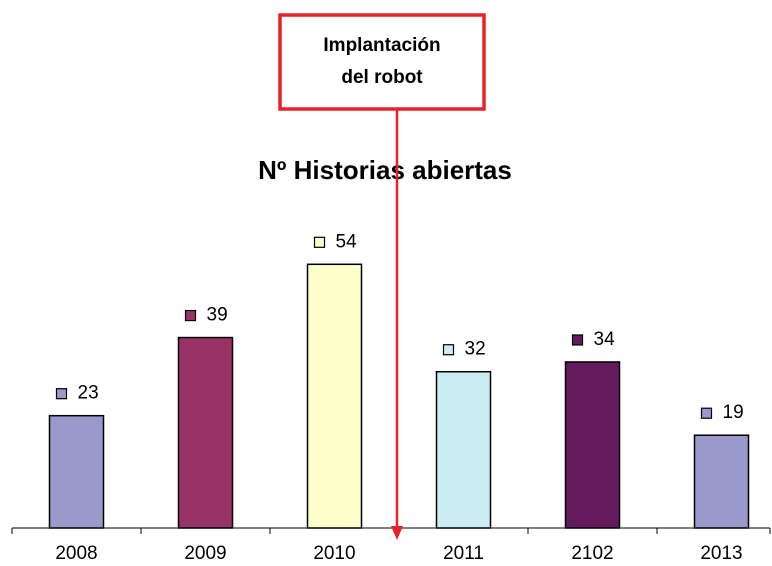 The width and height of the screenshot is (772, 566). What do you see at coordinates (76, 553) in the screenshot?
I see `x-tick-label: 2008` at bounding box center [76, 553].